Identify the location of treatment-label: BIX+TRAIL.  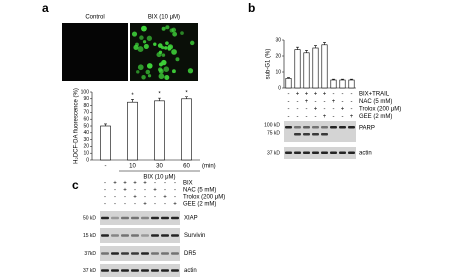
(374, 95).